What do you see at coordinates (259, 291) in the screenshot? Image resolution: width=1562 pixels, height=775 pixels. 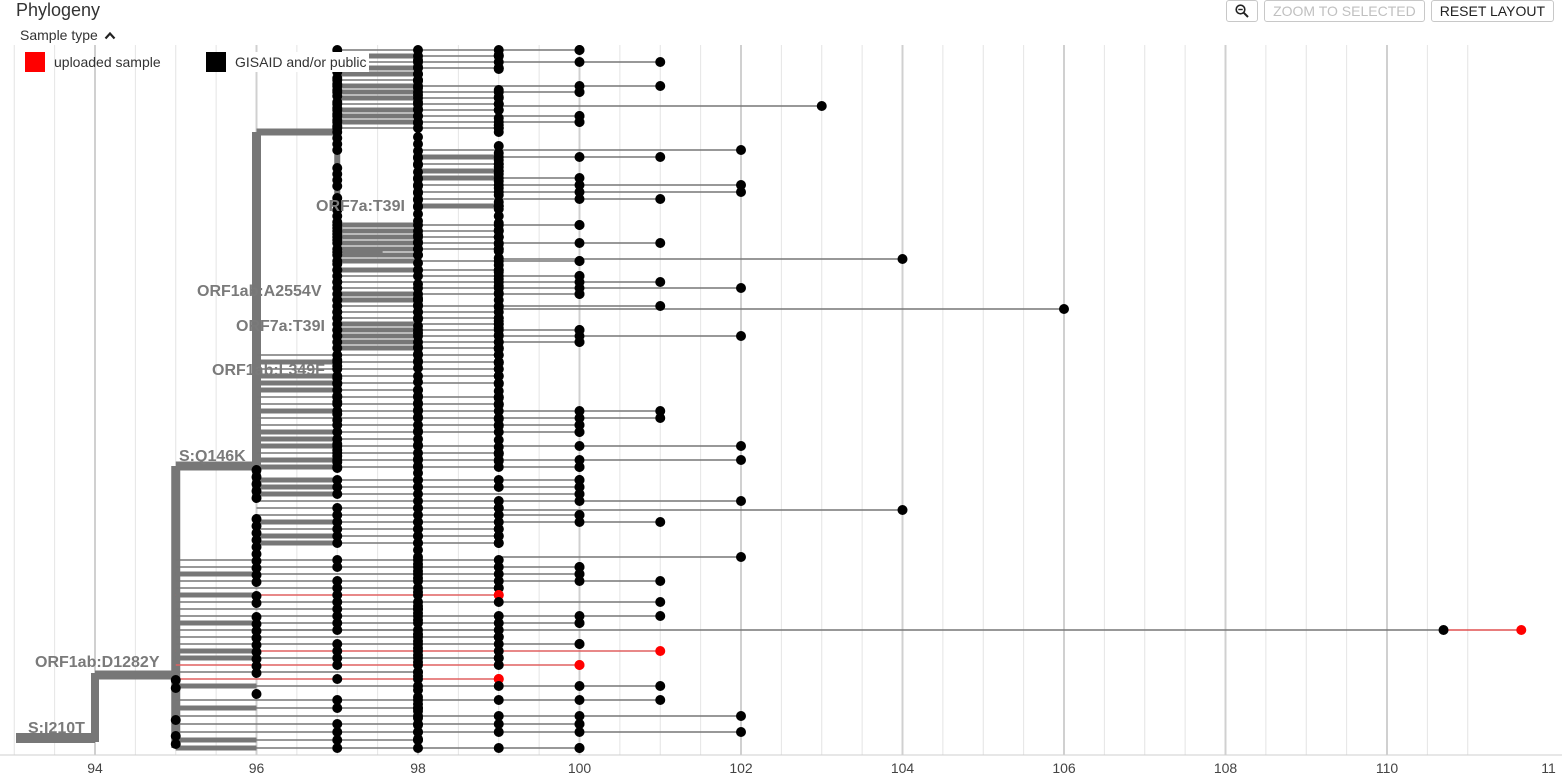 I see `mutation-label: ORF1ab:A2554V` at bounding box center [259, 291].